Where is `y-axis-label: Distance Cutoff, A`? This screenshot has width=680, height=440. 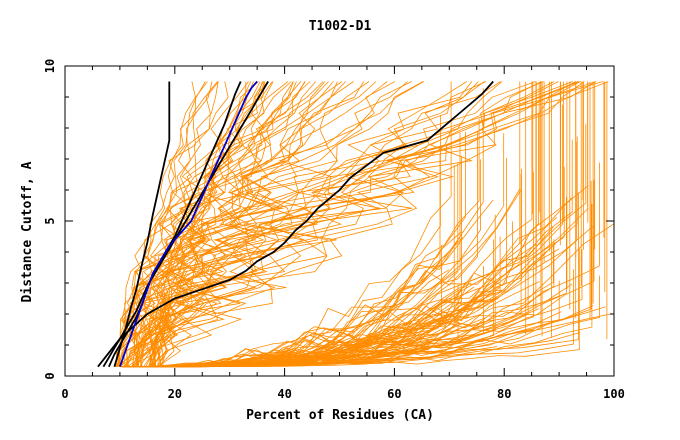
y-axis-label: Distance Cutoff, A is located at coordinates (27, 231).